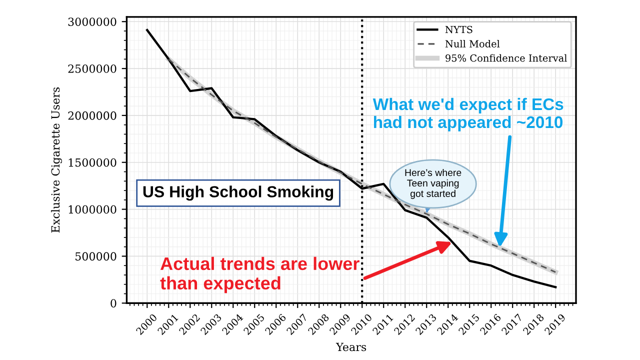 This screenshot has height=360, width=640. I want to click on legend-label: 95% Confidence Interval, so click(506, 58).